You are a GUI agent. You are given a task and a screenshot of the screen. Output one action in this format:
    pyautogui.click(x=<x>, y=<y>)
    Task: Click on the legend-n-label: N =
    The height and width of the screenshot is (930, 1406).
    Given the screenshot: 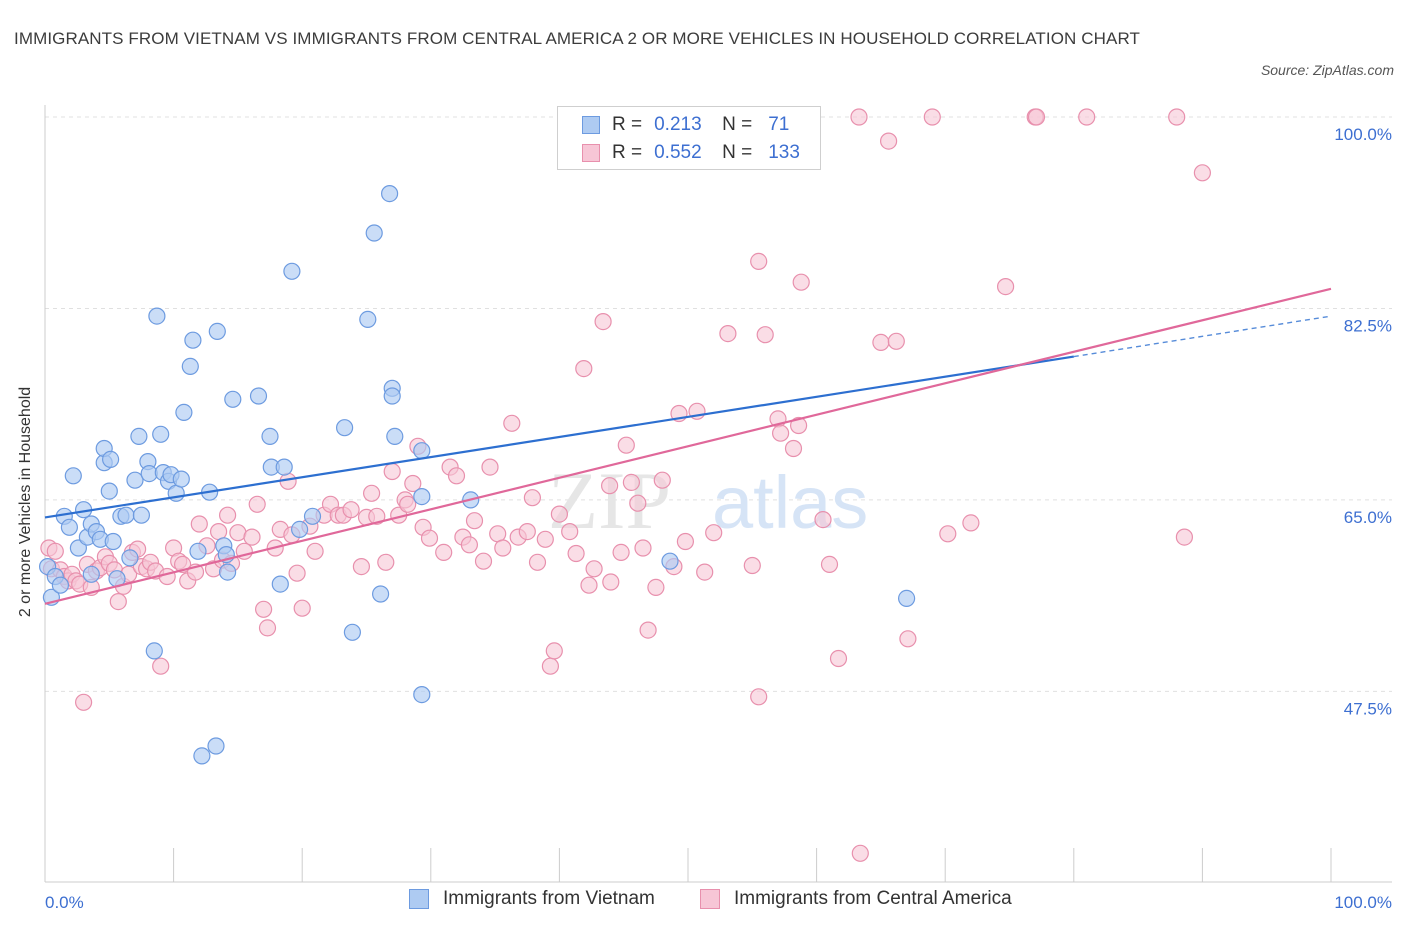 What is the action you would take?
    pyautogui.click(x=737, y=152)
    